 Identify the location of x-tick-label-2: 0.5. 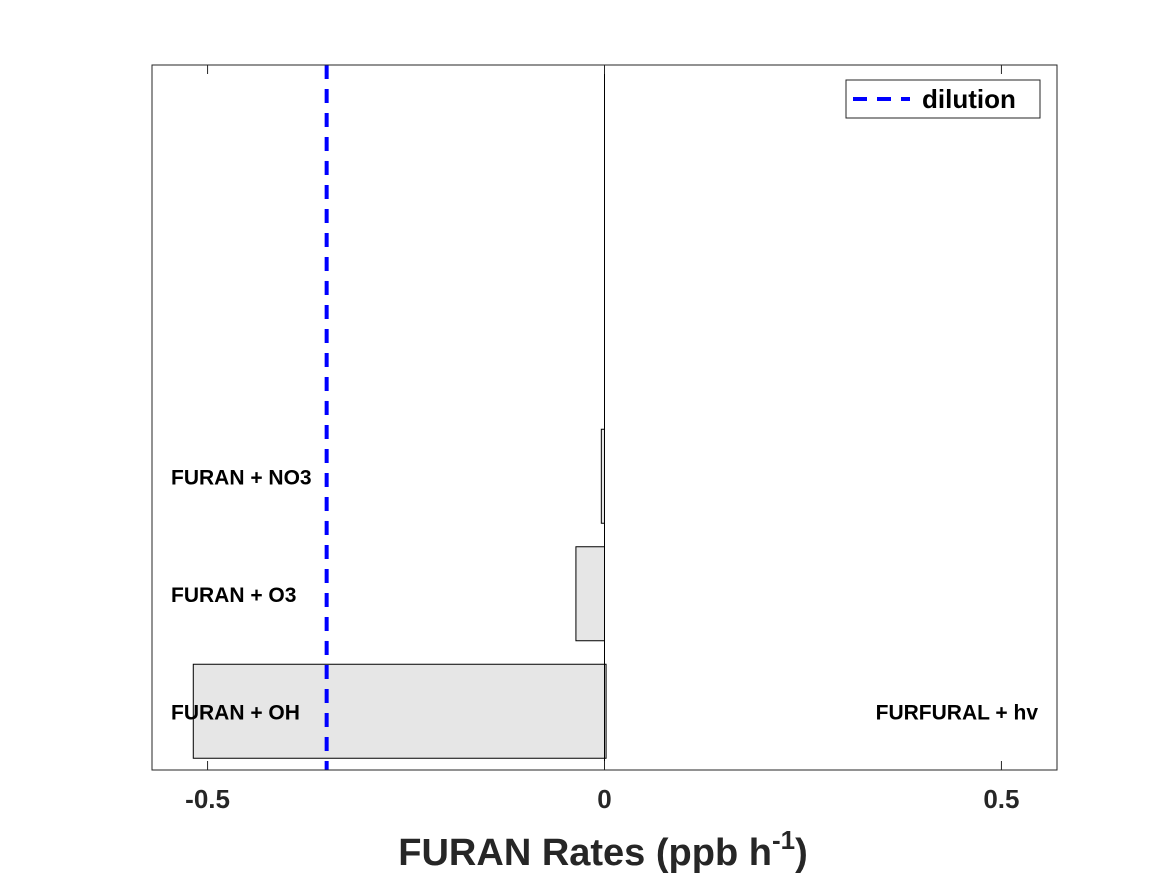
(1001, 799).